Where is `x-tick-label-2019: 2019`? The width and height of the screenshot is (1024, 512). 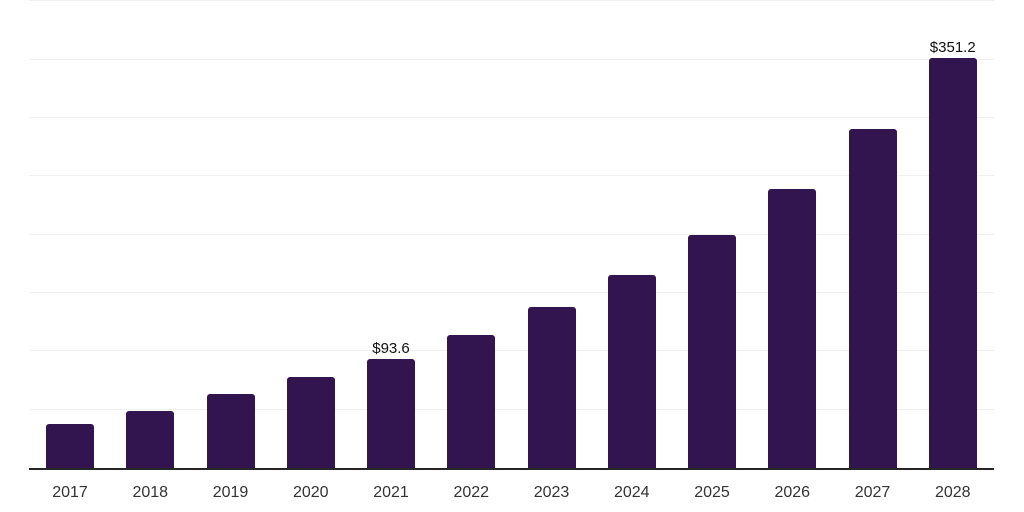
x-tick-label-2019: 2019 is located at coordinates (230, 492).